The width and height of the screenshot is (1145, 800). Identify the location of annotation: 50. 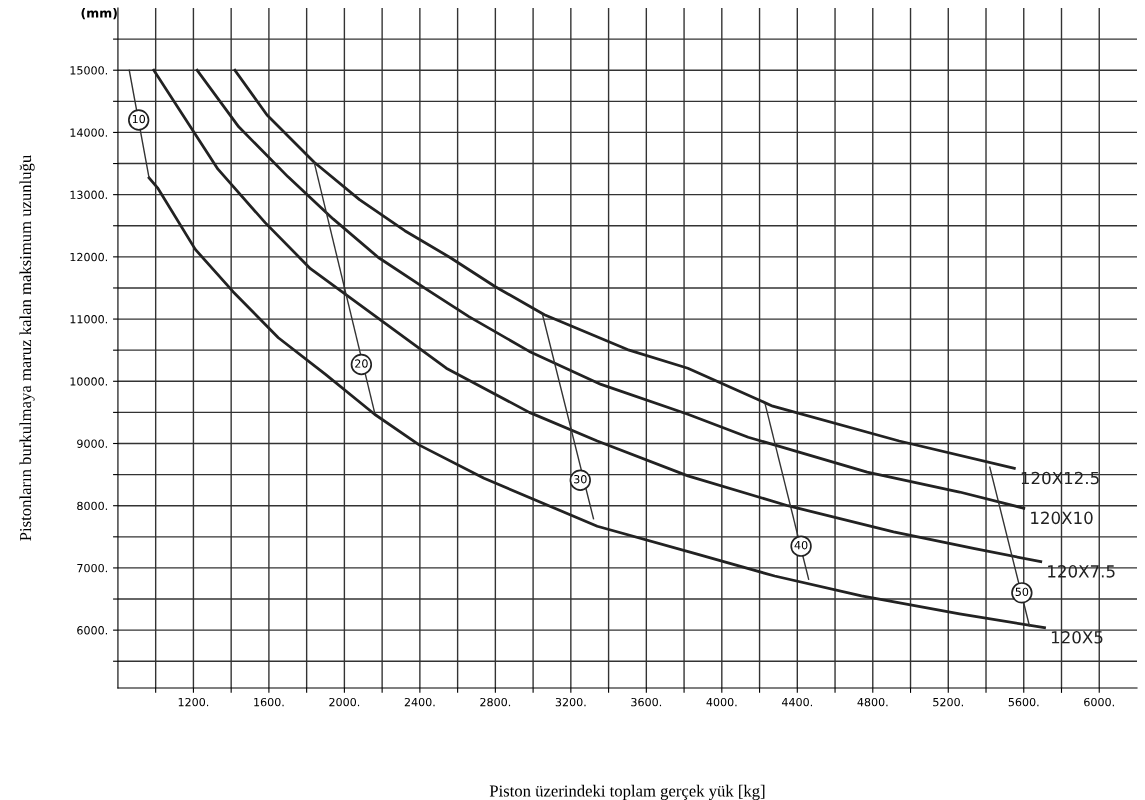
(1022, 592).